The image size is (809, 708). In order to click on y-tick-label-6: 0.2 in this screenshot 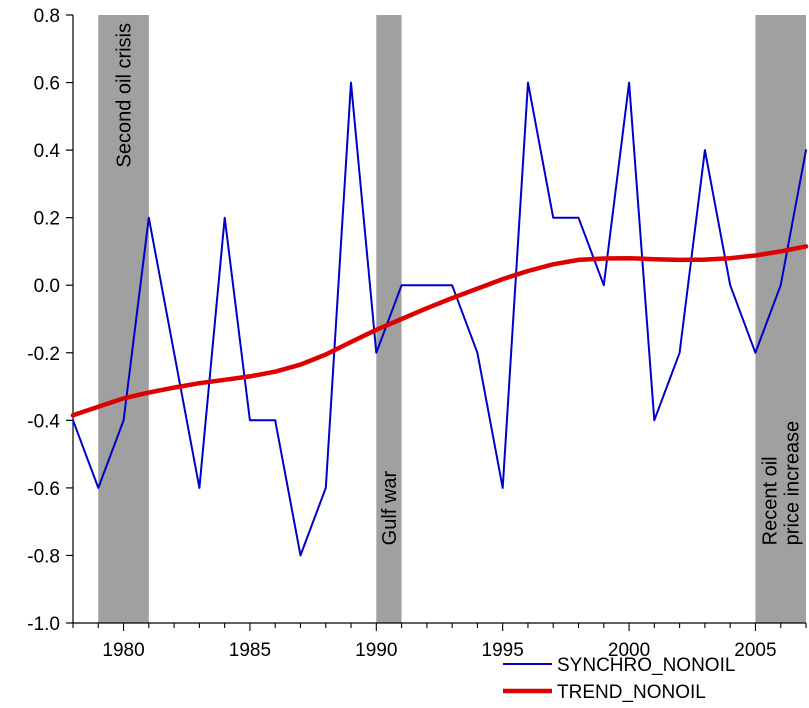, I will do `click(47, 219)`.